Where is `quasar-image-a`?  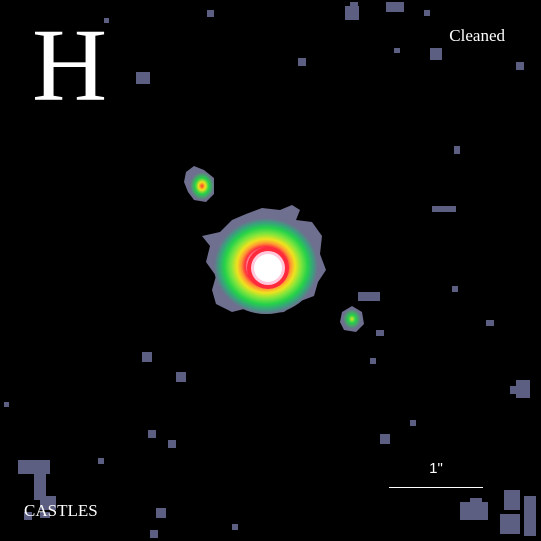
quasar-image-a is located at coordinates (199, 184).